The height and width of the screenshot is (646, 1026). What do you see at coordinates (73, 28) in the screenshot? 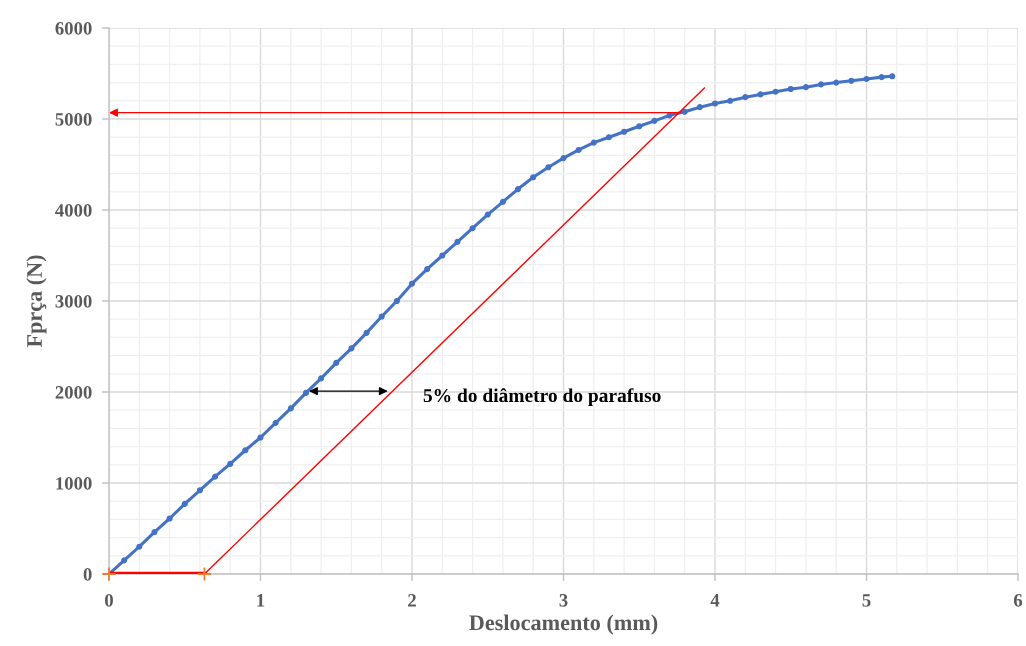
I see `y-tick-label: 6000` at bounding box center [73, 28].